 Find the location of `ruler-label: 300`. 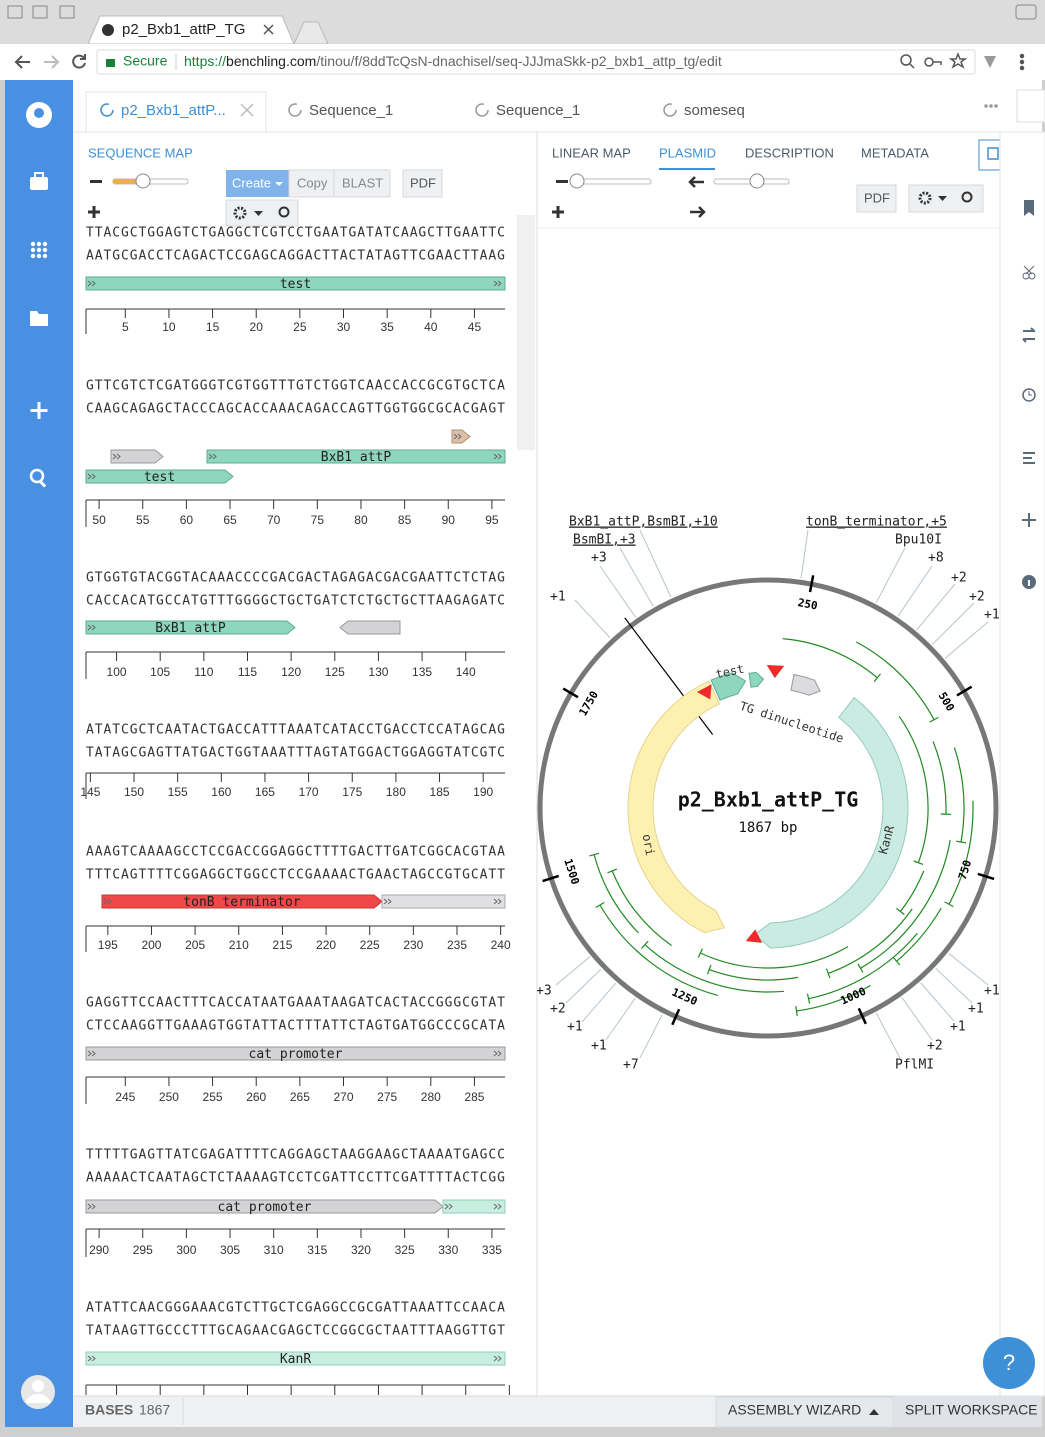

ruler-label: 300 is located at coordinates (186, 1250).